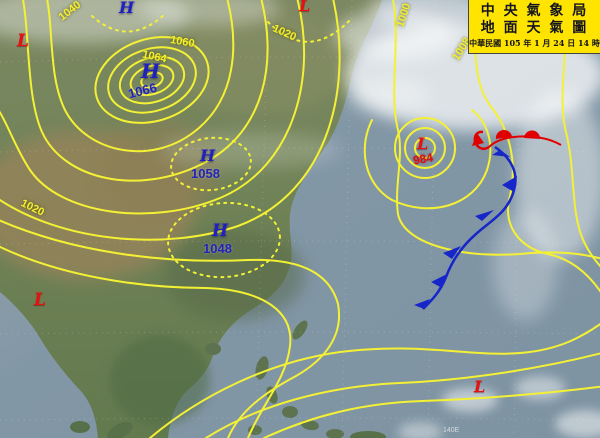 This screenshot has height=438, width=600. What do you see at coordinates (217, 248) in the screenshot?
I see `pressure-value-1048: 1048` at bounding box center [217, 248].